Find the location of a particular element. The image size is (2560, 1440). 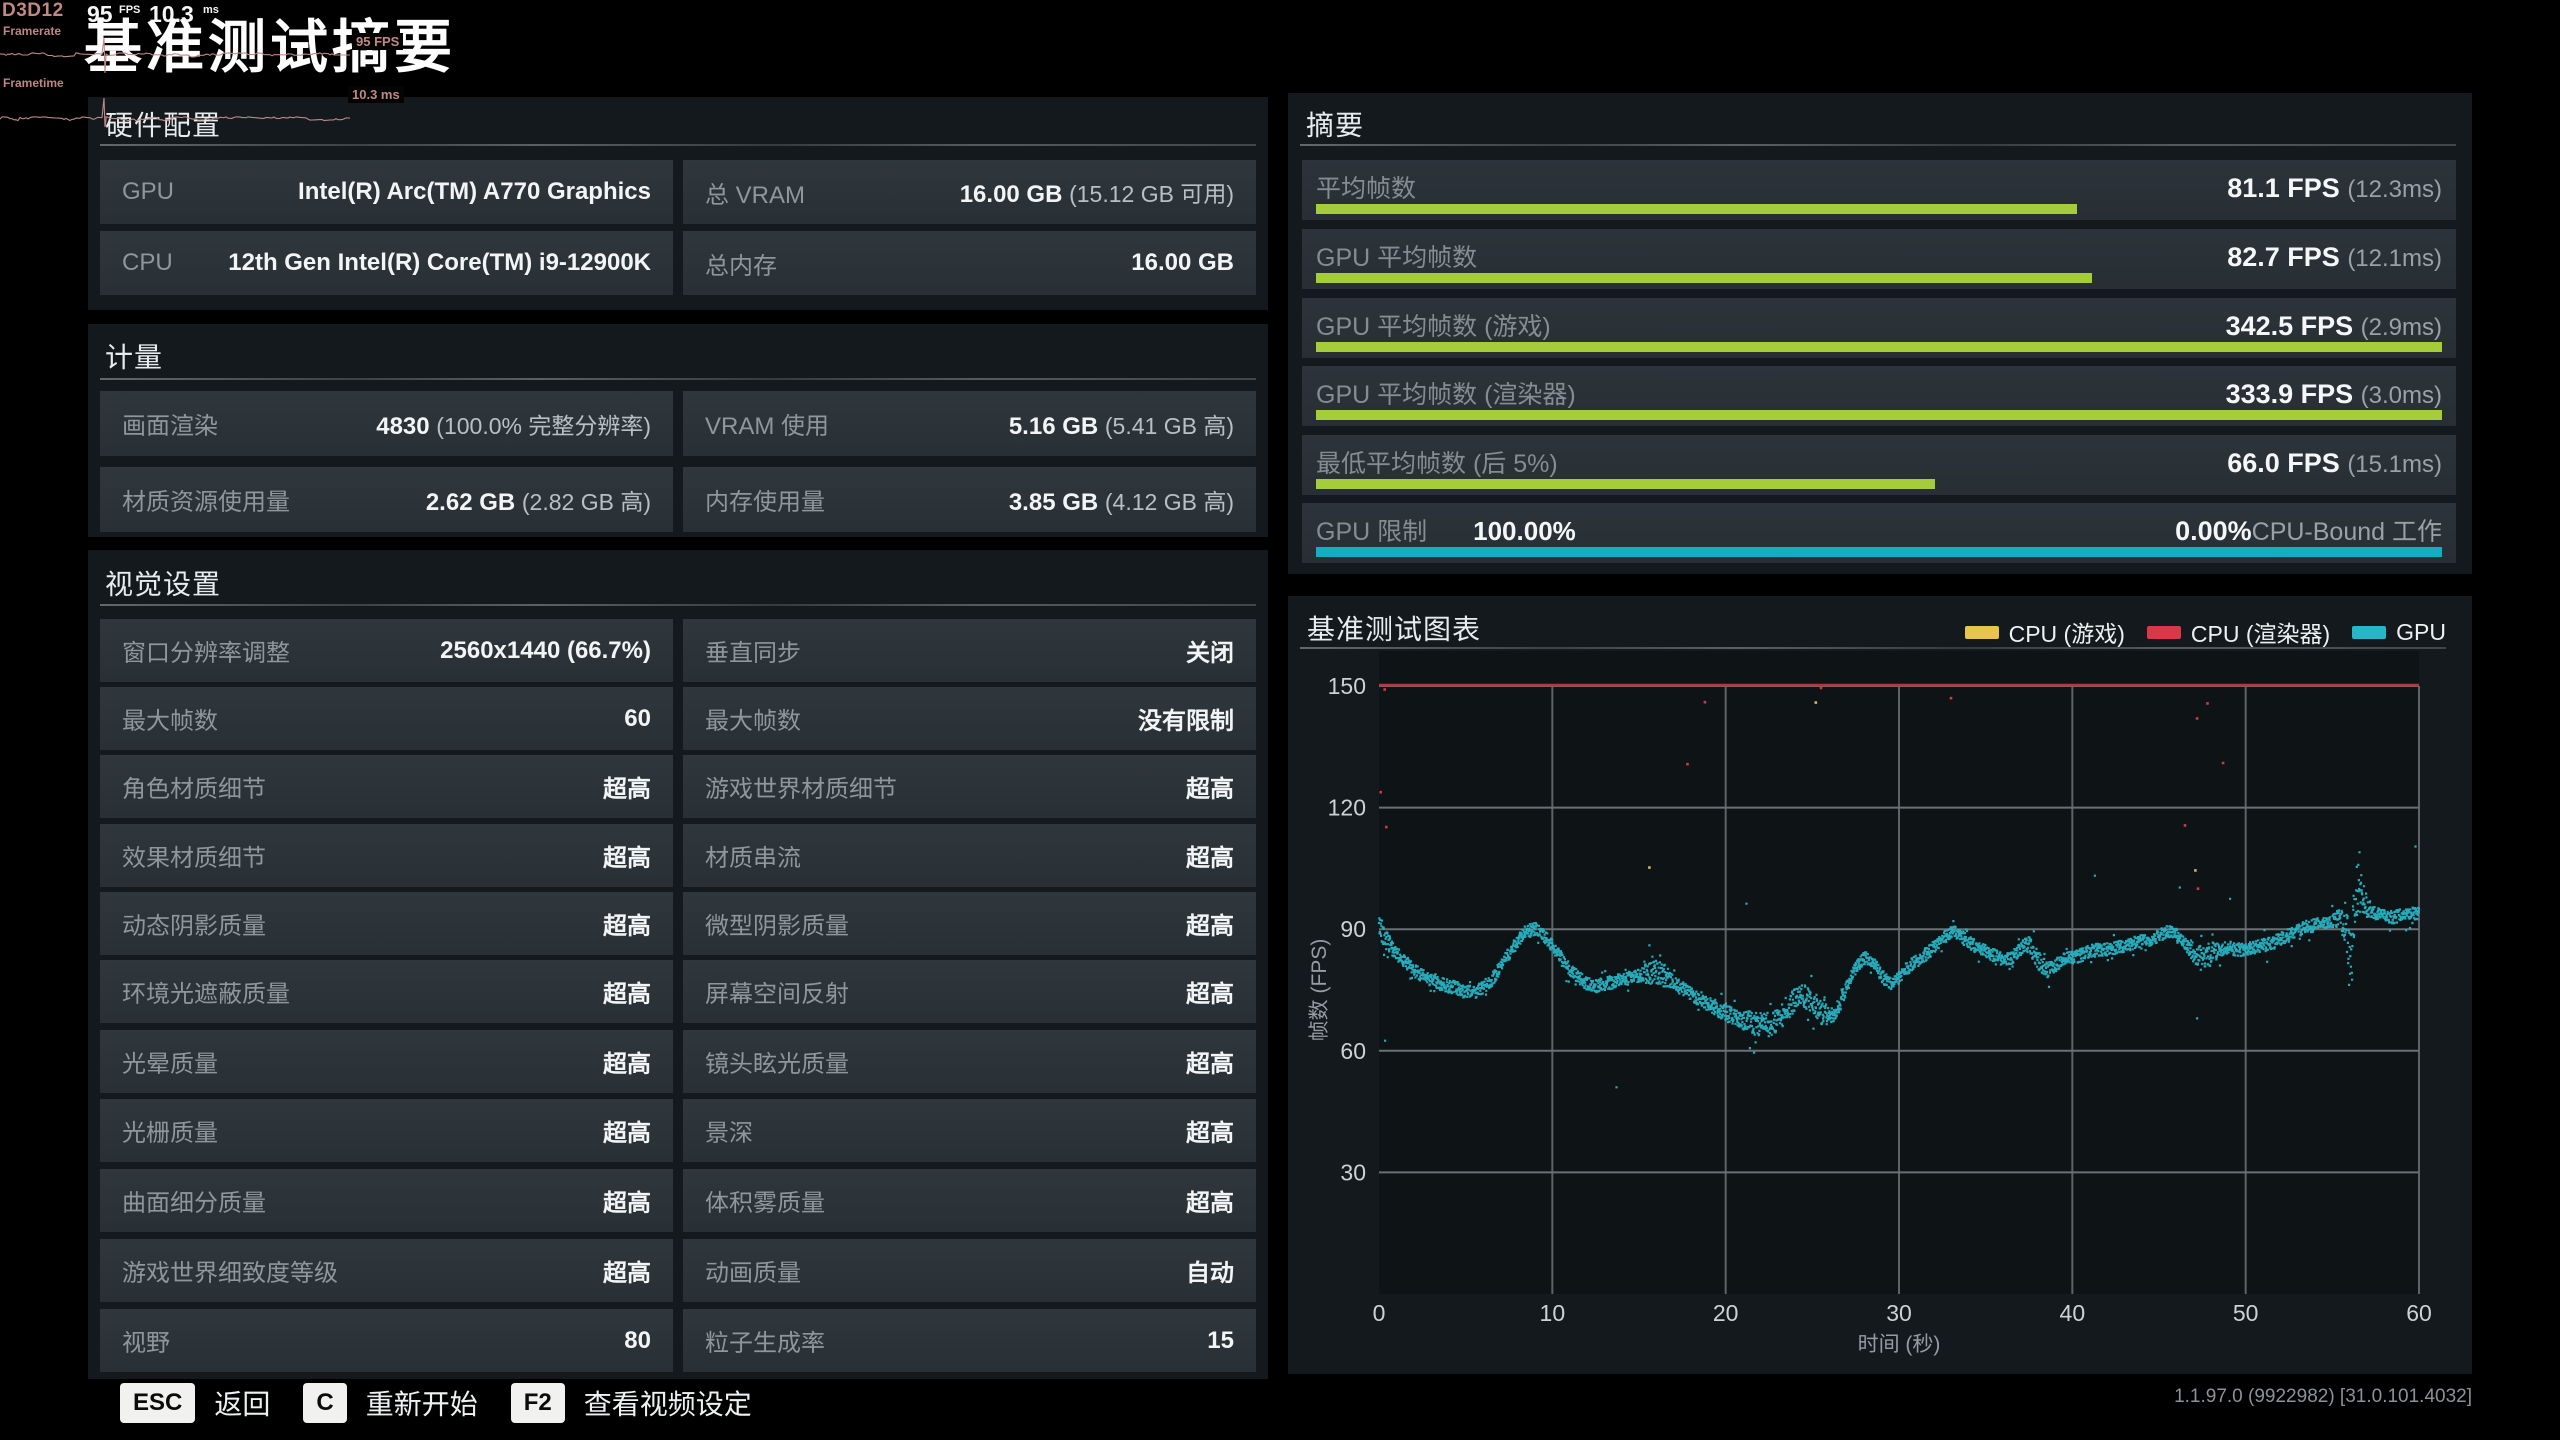

row-value: 4830 (100.0% 完整分辨率) is located at coordinates (513, 426).